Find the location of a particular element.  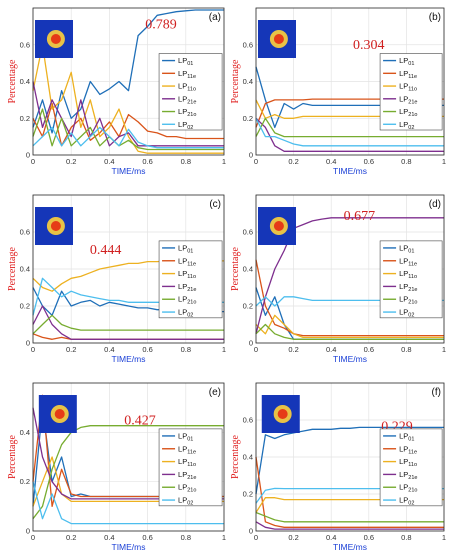

panel-label: (f) is located at coordinates (436, 392).